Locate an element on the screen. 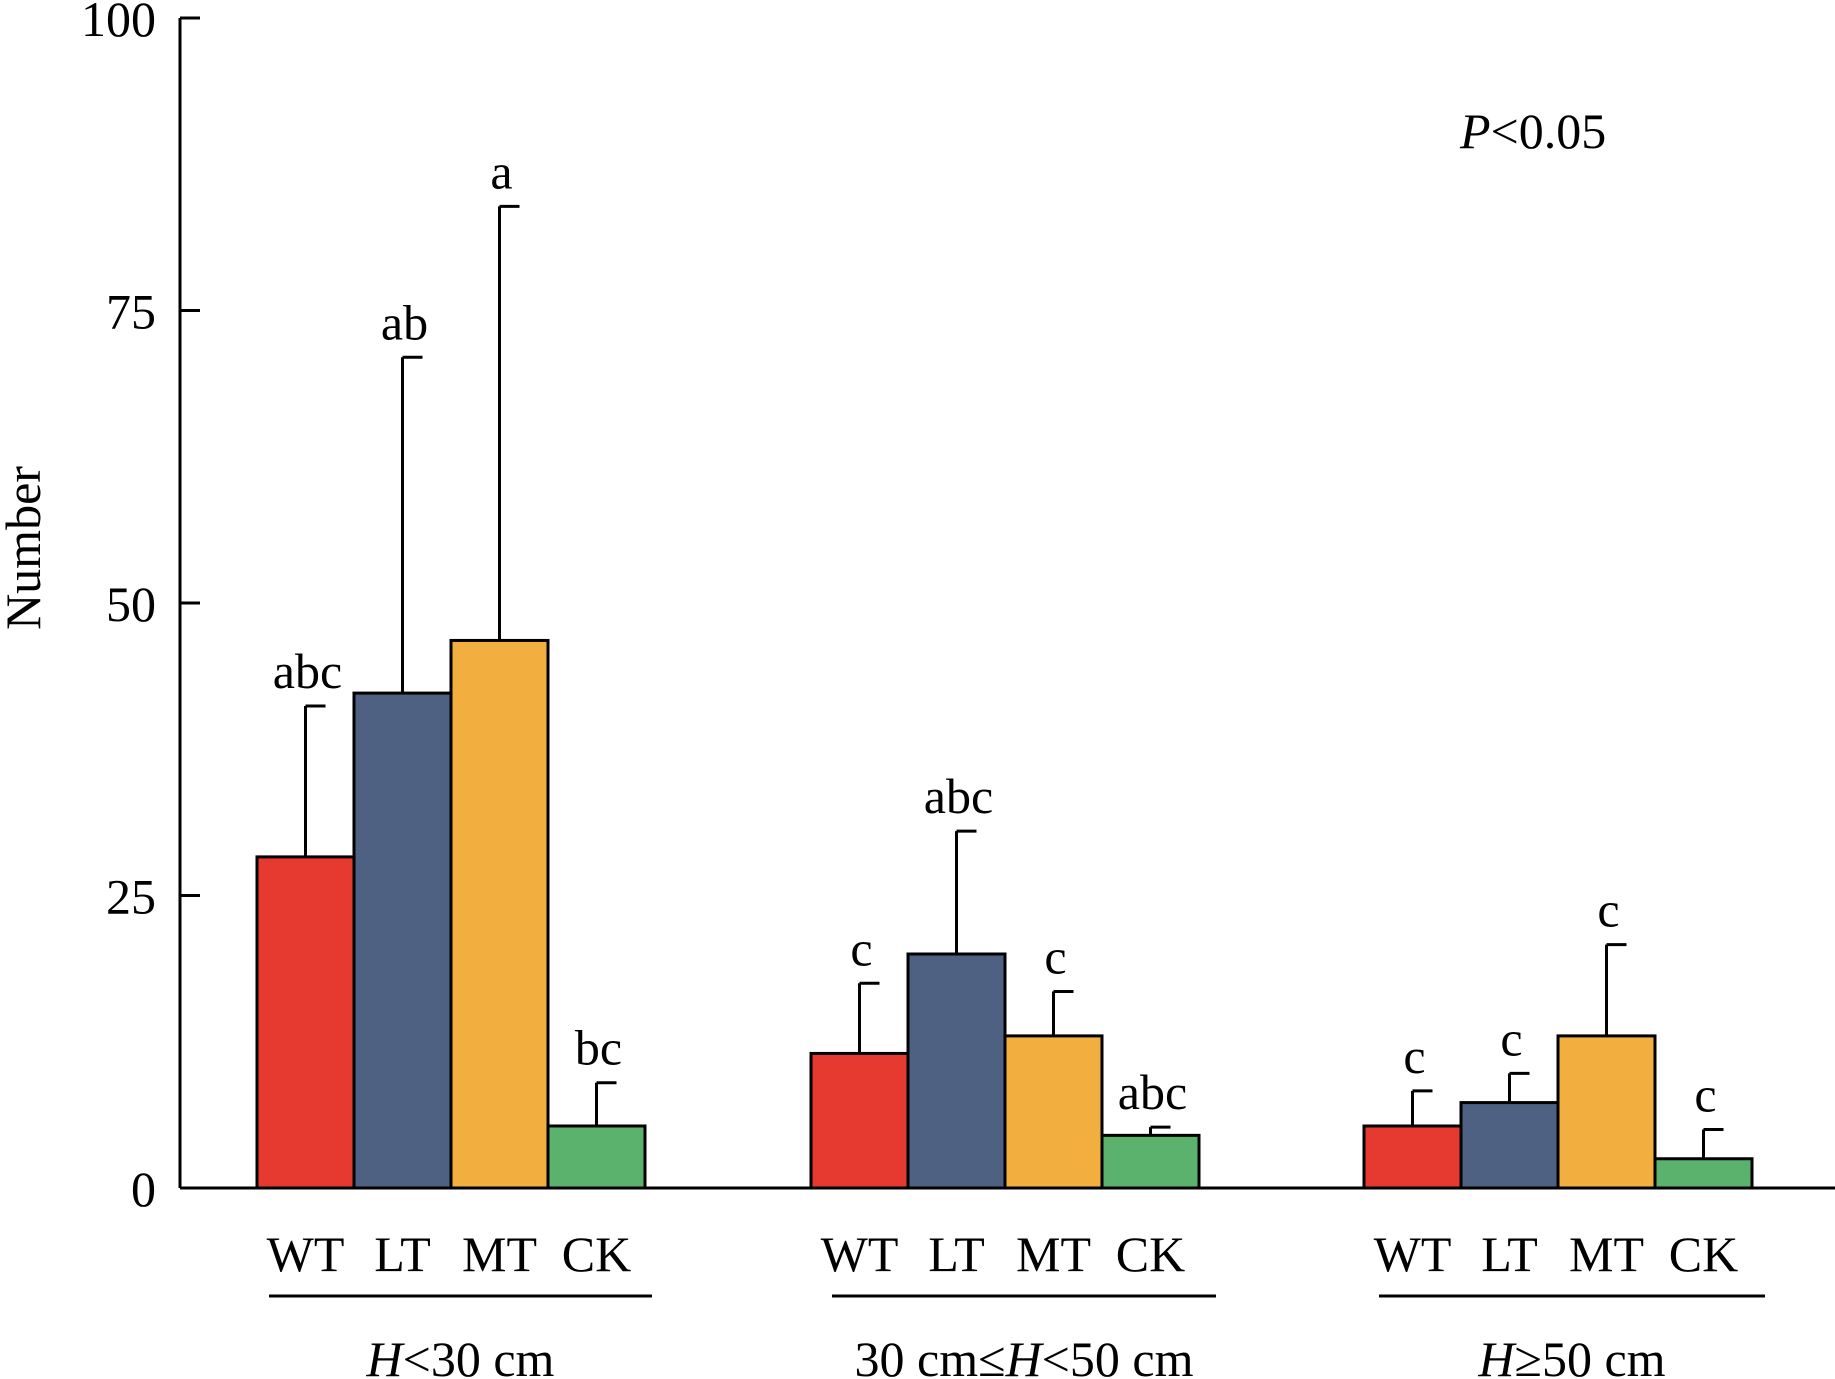  y-tick-label: 0 is located at coordinates (143, 1189).